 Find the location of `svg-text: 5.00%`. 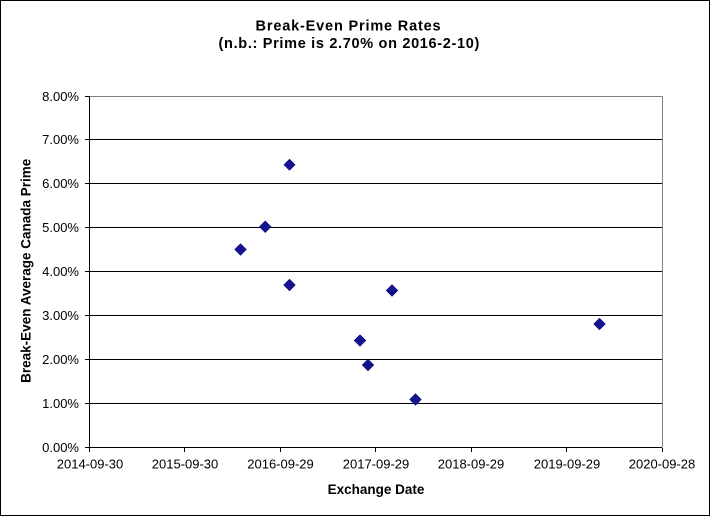

svg-text: 5.00% is located at coordinates (60, 227).